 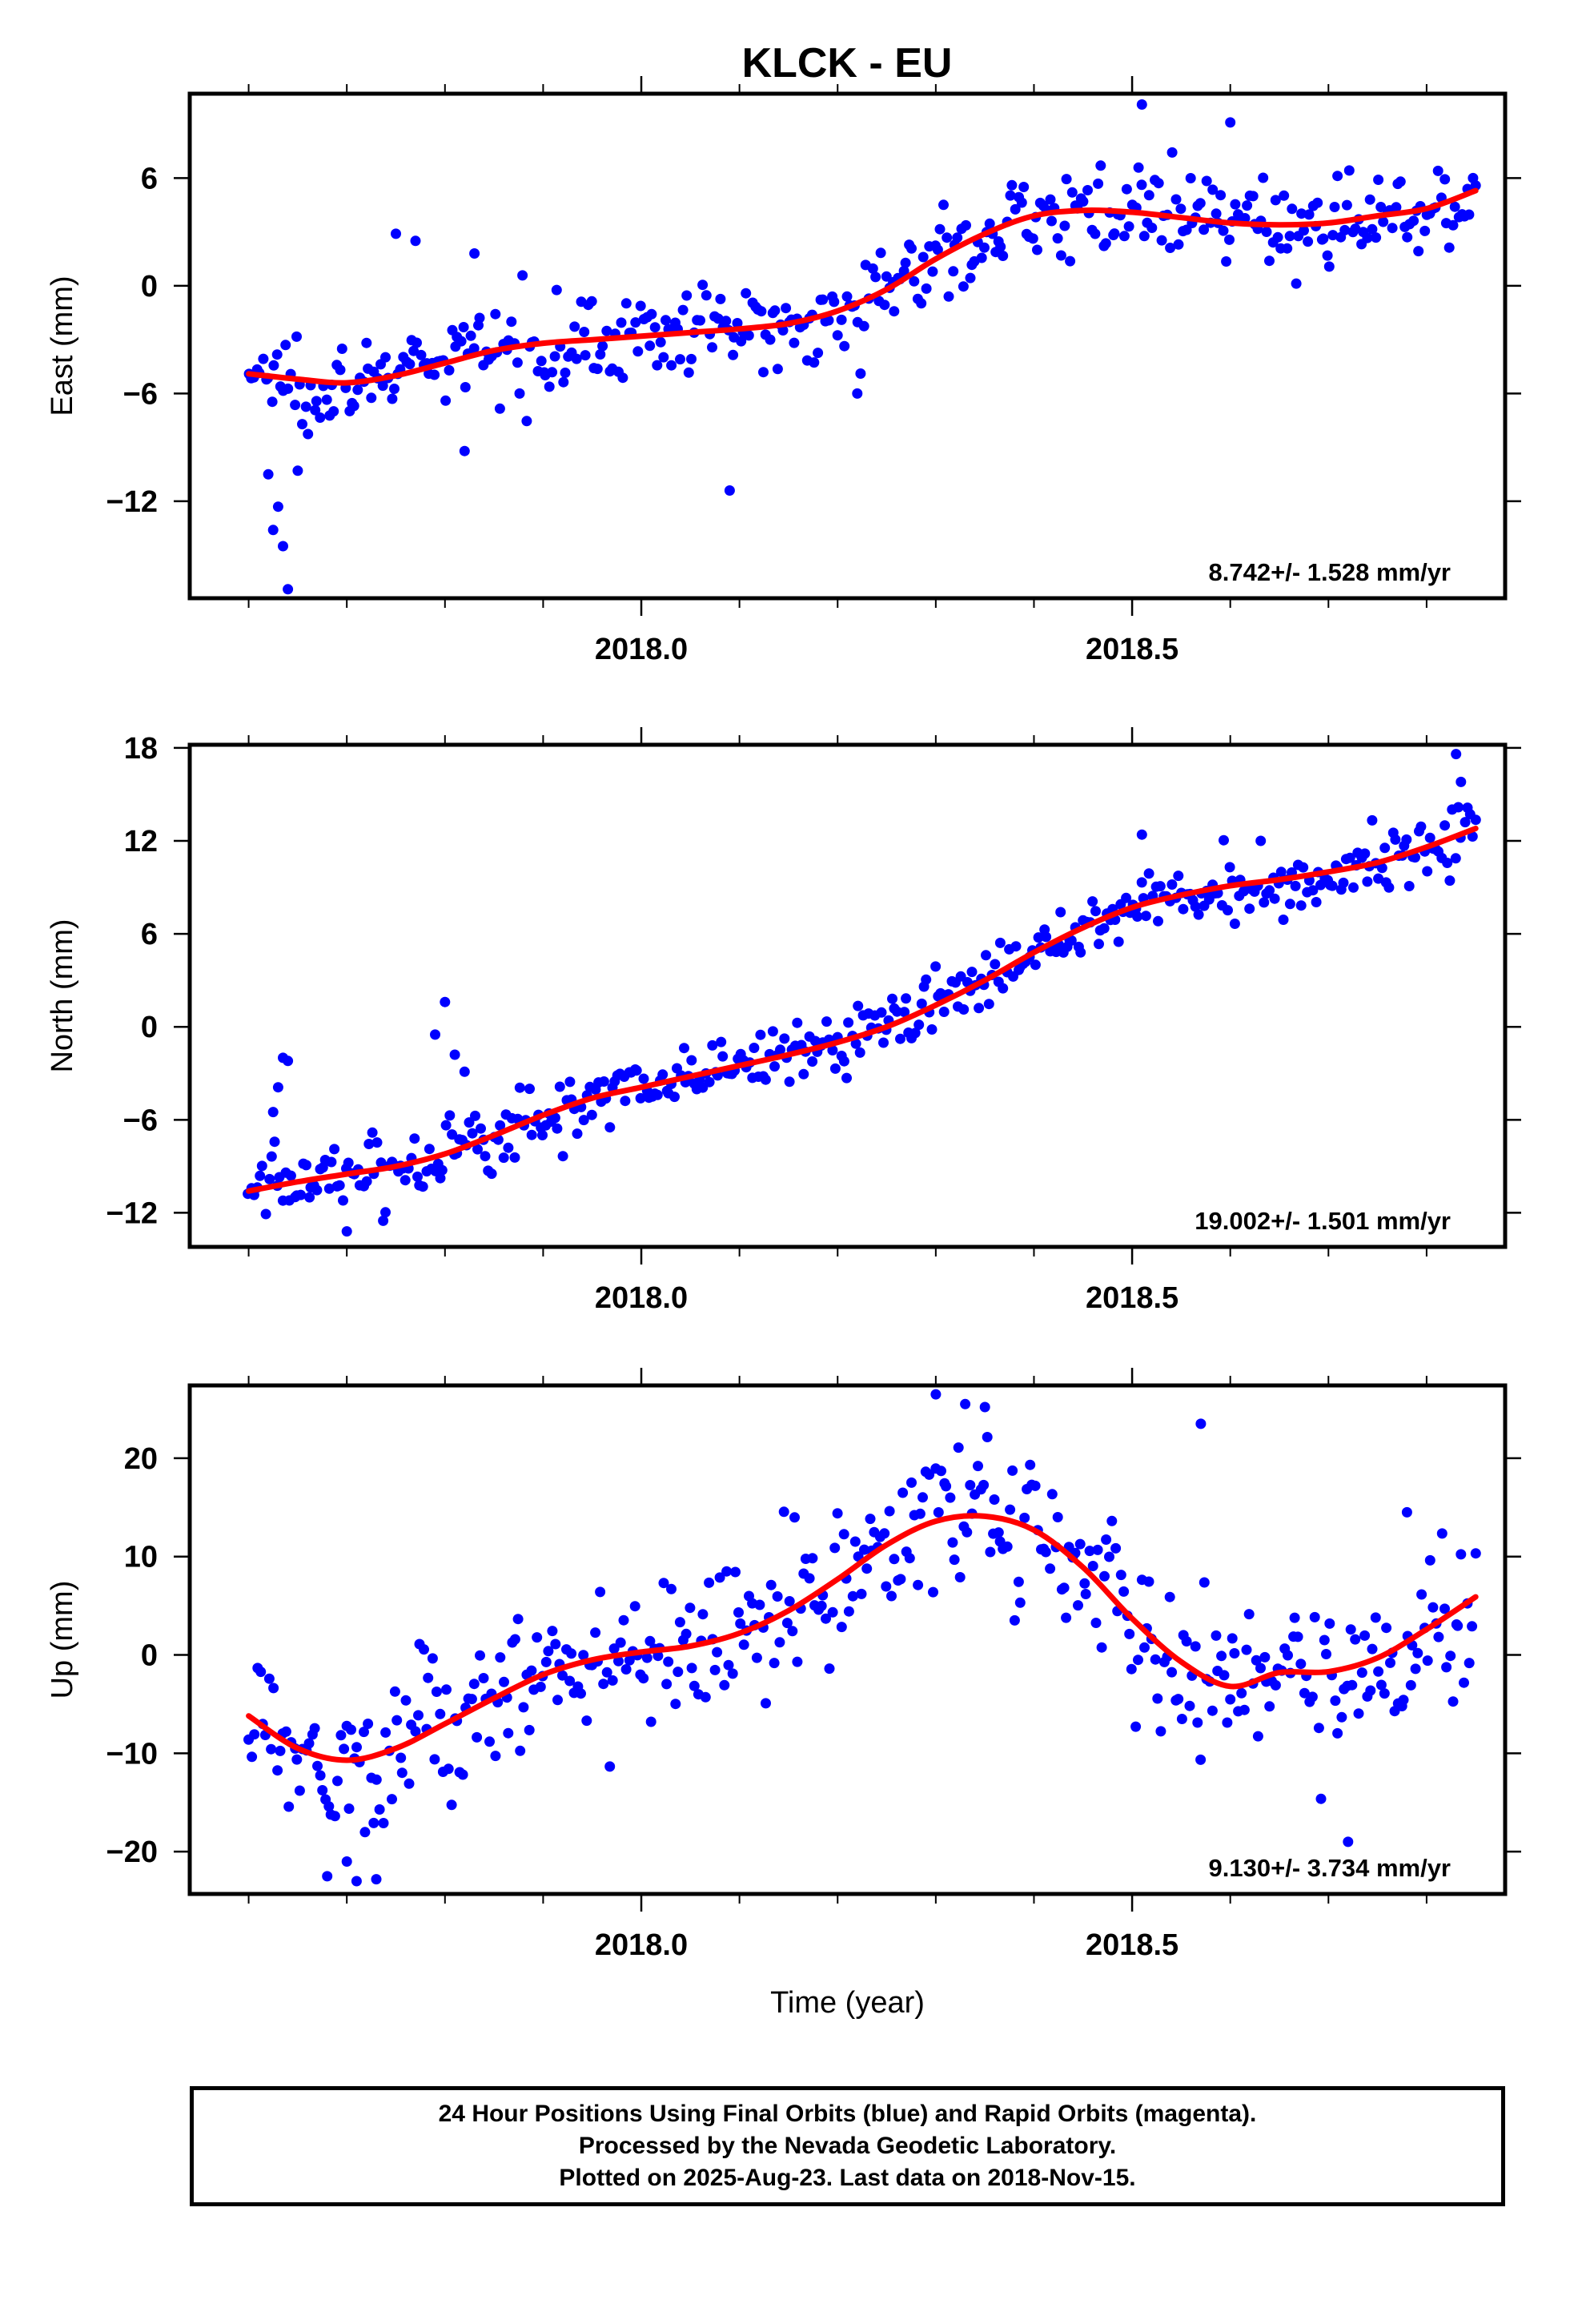 What do you see at coordinates (141, 1557) in the screenshot?
I see `y-tick-label: 10` at bounding box center [141, 1557].